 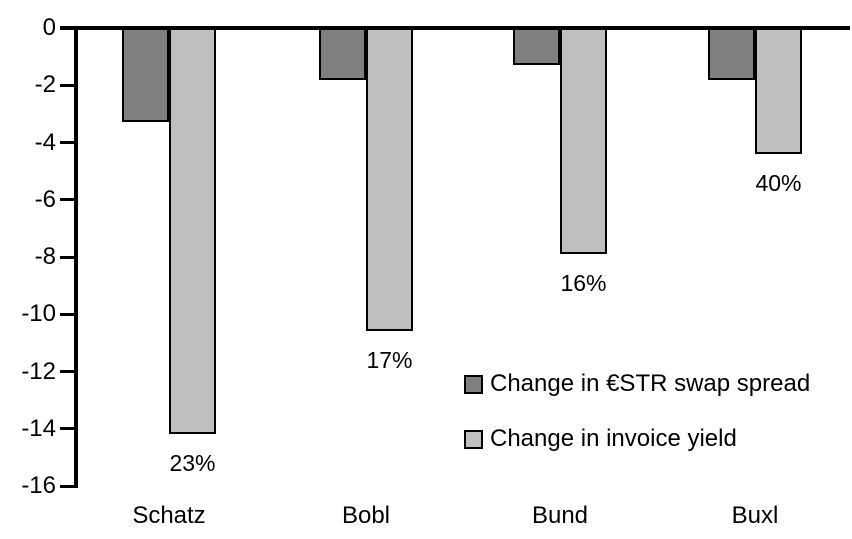 What do you see at coordinates (145, 75) in the screenshot?
I see `bar-schatz-swap-spread` at bounding box center [145, 75].